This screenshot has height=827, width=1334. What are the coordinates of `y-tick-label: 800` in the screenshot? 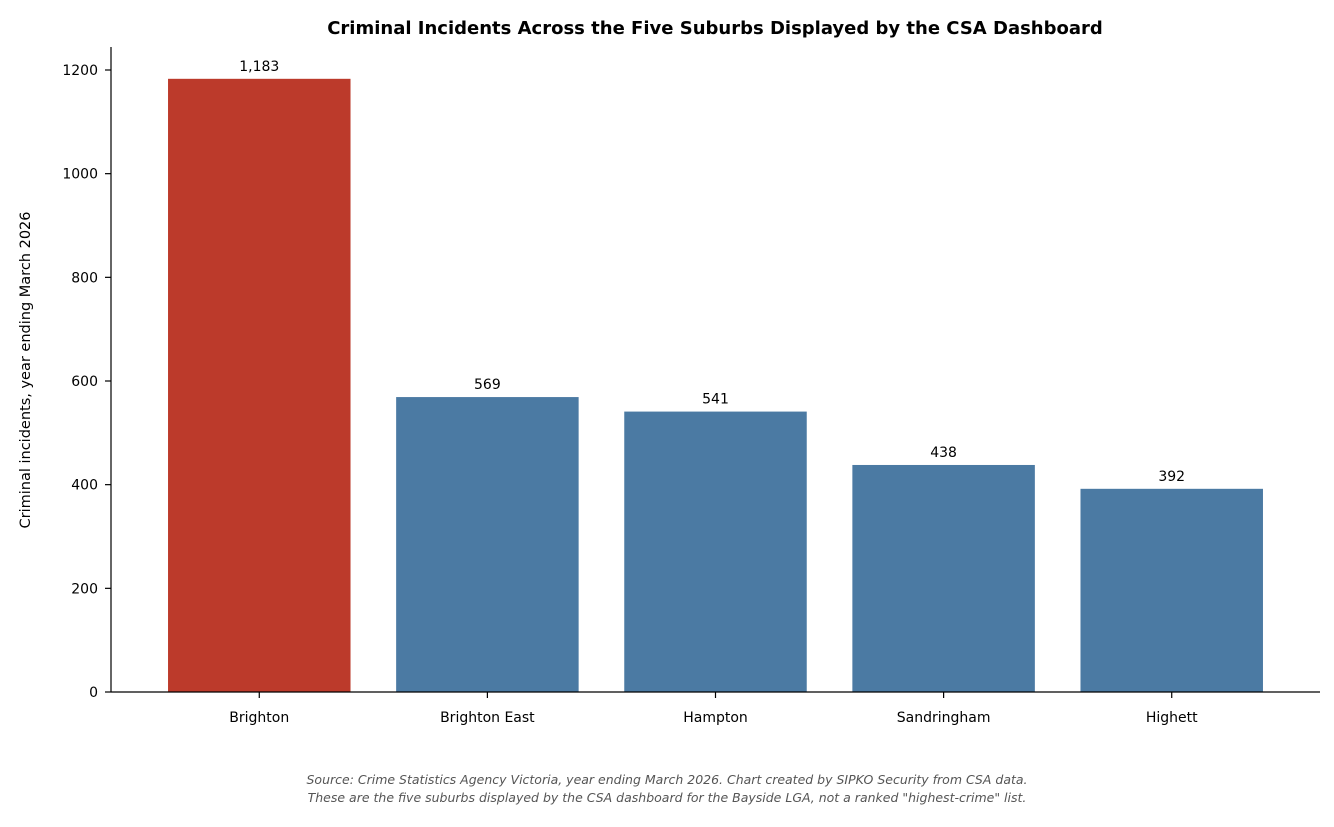 It's located at (84, 278).